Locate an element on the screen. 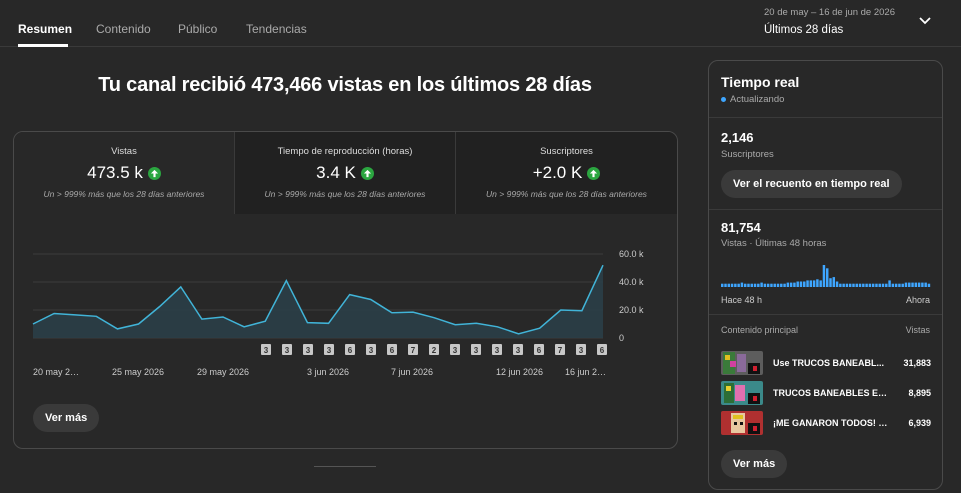 Image resolution: width=961 pixels, height=493 pixels. metric-comparison: Un > 999% más que los 28 días anteriores is located at coordinates (566, 194).